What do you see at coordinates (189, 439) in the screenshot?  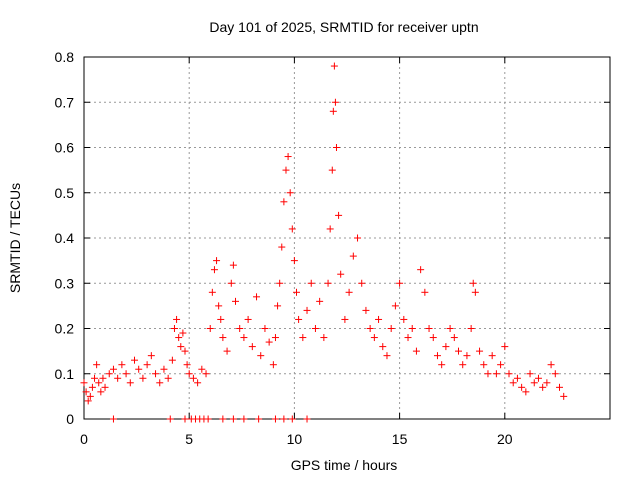 I see `x-tick-label: 5` at bounding box center [189, 439].